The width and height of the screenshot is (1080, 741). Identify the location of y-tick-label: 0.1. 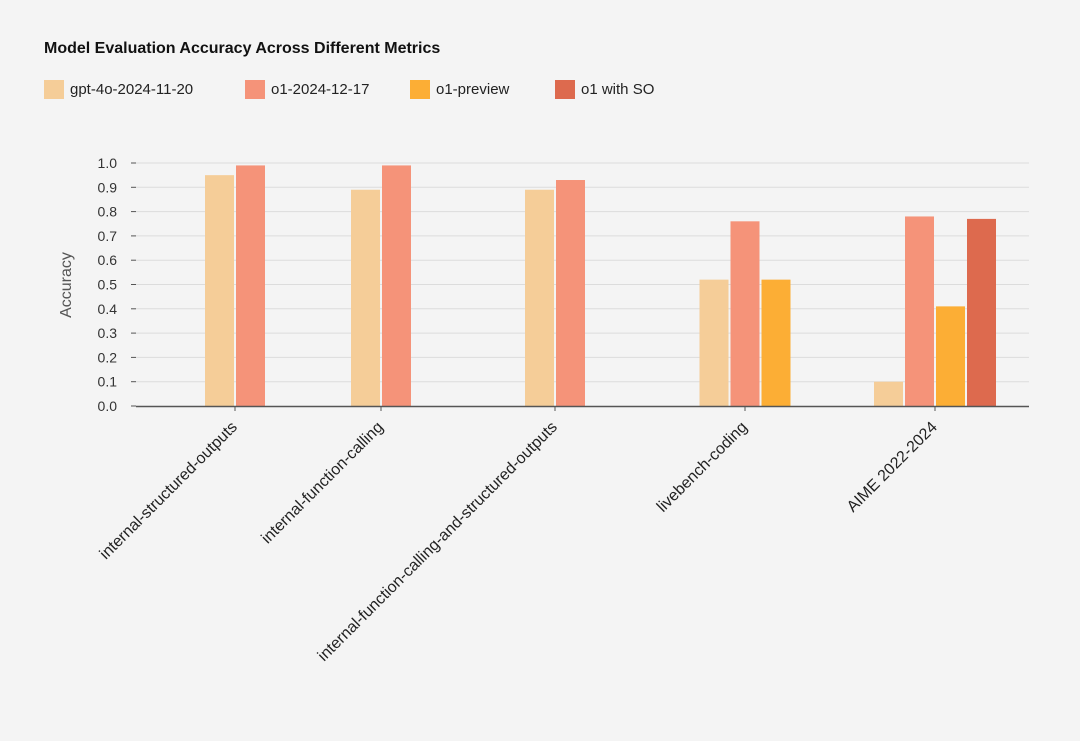
(108, 382).